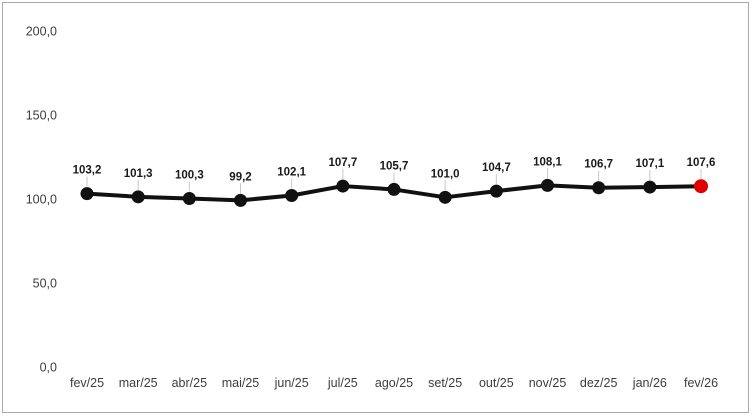 The height and width of the screenshot is (418, 755). Describe the element at coordinates (394, 166) in the screenshot. I see `data-point-label: 105,7` at that location.